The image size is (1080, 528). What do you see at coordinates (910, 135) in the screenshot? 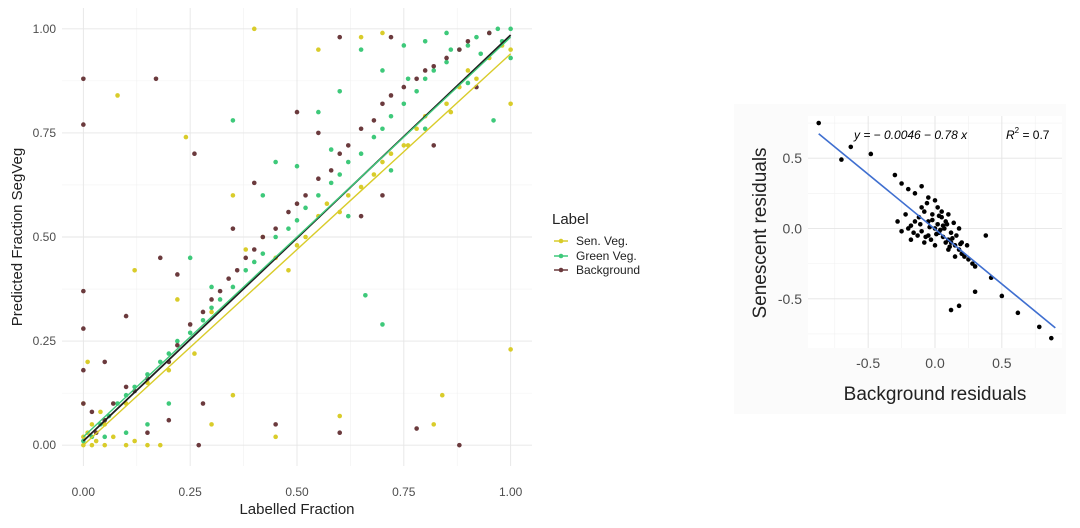
I see `regression-equation: y = − 0.0046 − 0.78 x` at bounding box center [910, 135].